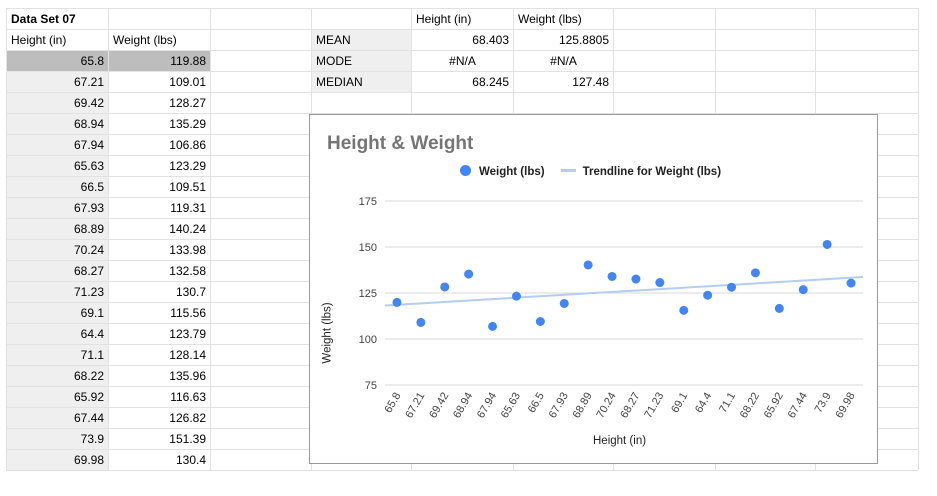 This screenshot has height=496, width=937. What do you see at coordinates (368, 340) in the screenshot?
I see `y-tick-label: 100` at bounding box center [368, 340].